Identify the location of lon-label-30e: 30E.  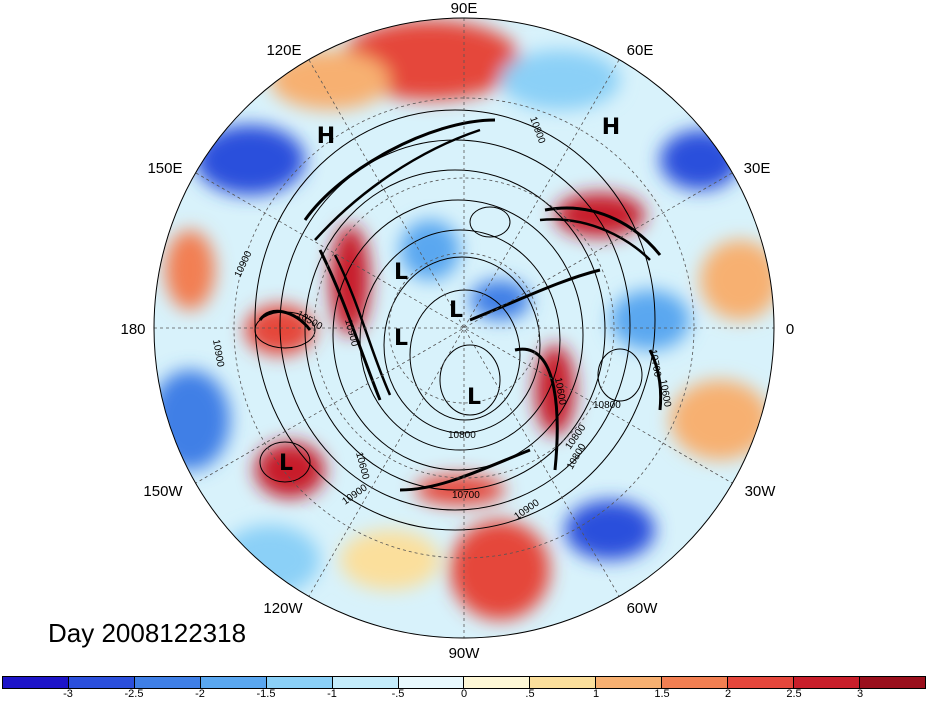
(757, 168).